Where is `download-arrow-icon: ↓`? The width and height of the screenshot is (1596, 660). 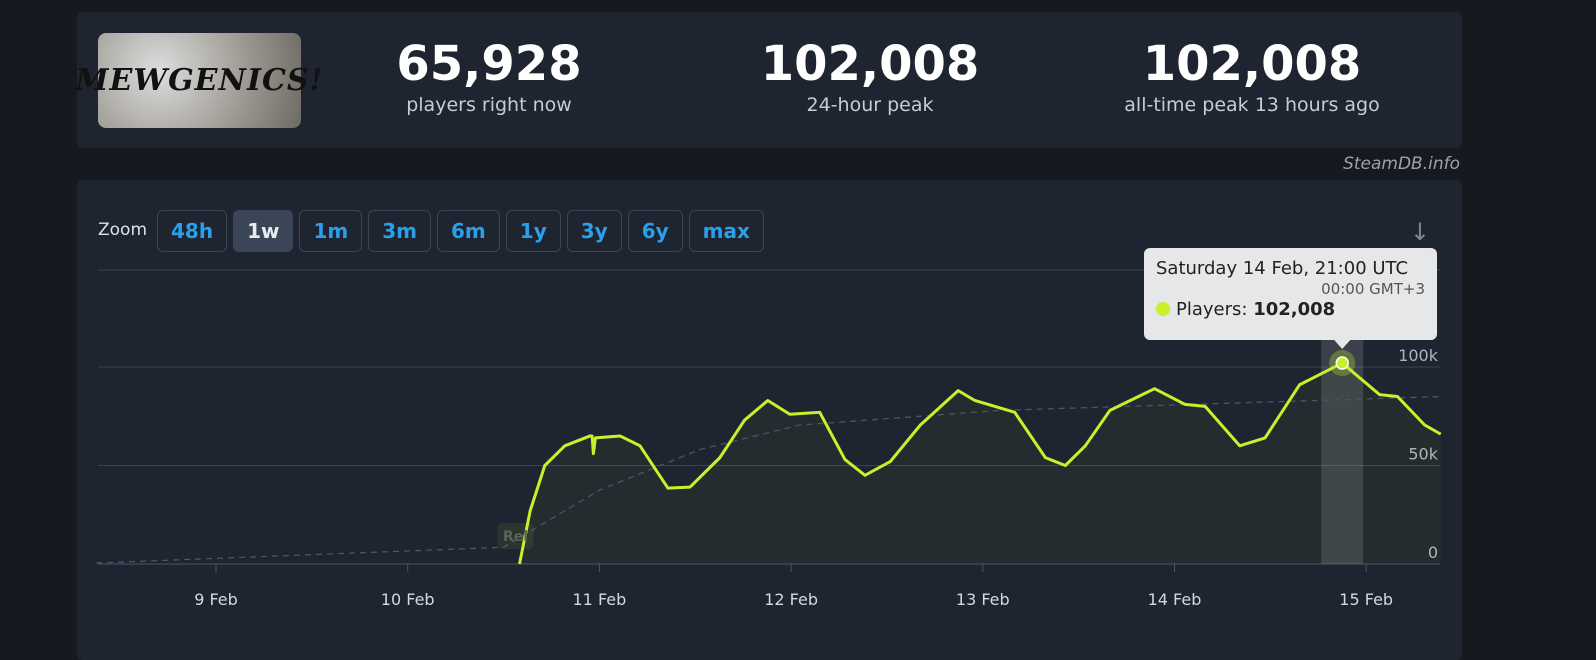
download-arrow-icon: ↓ is located at coordinates (1419, 232).